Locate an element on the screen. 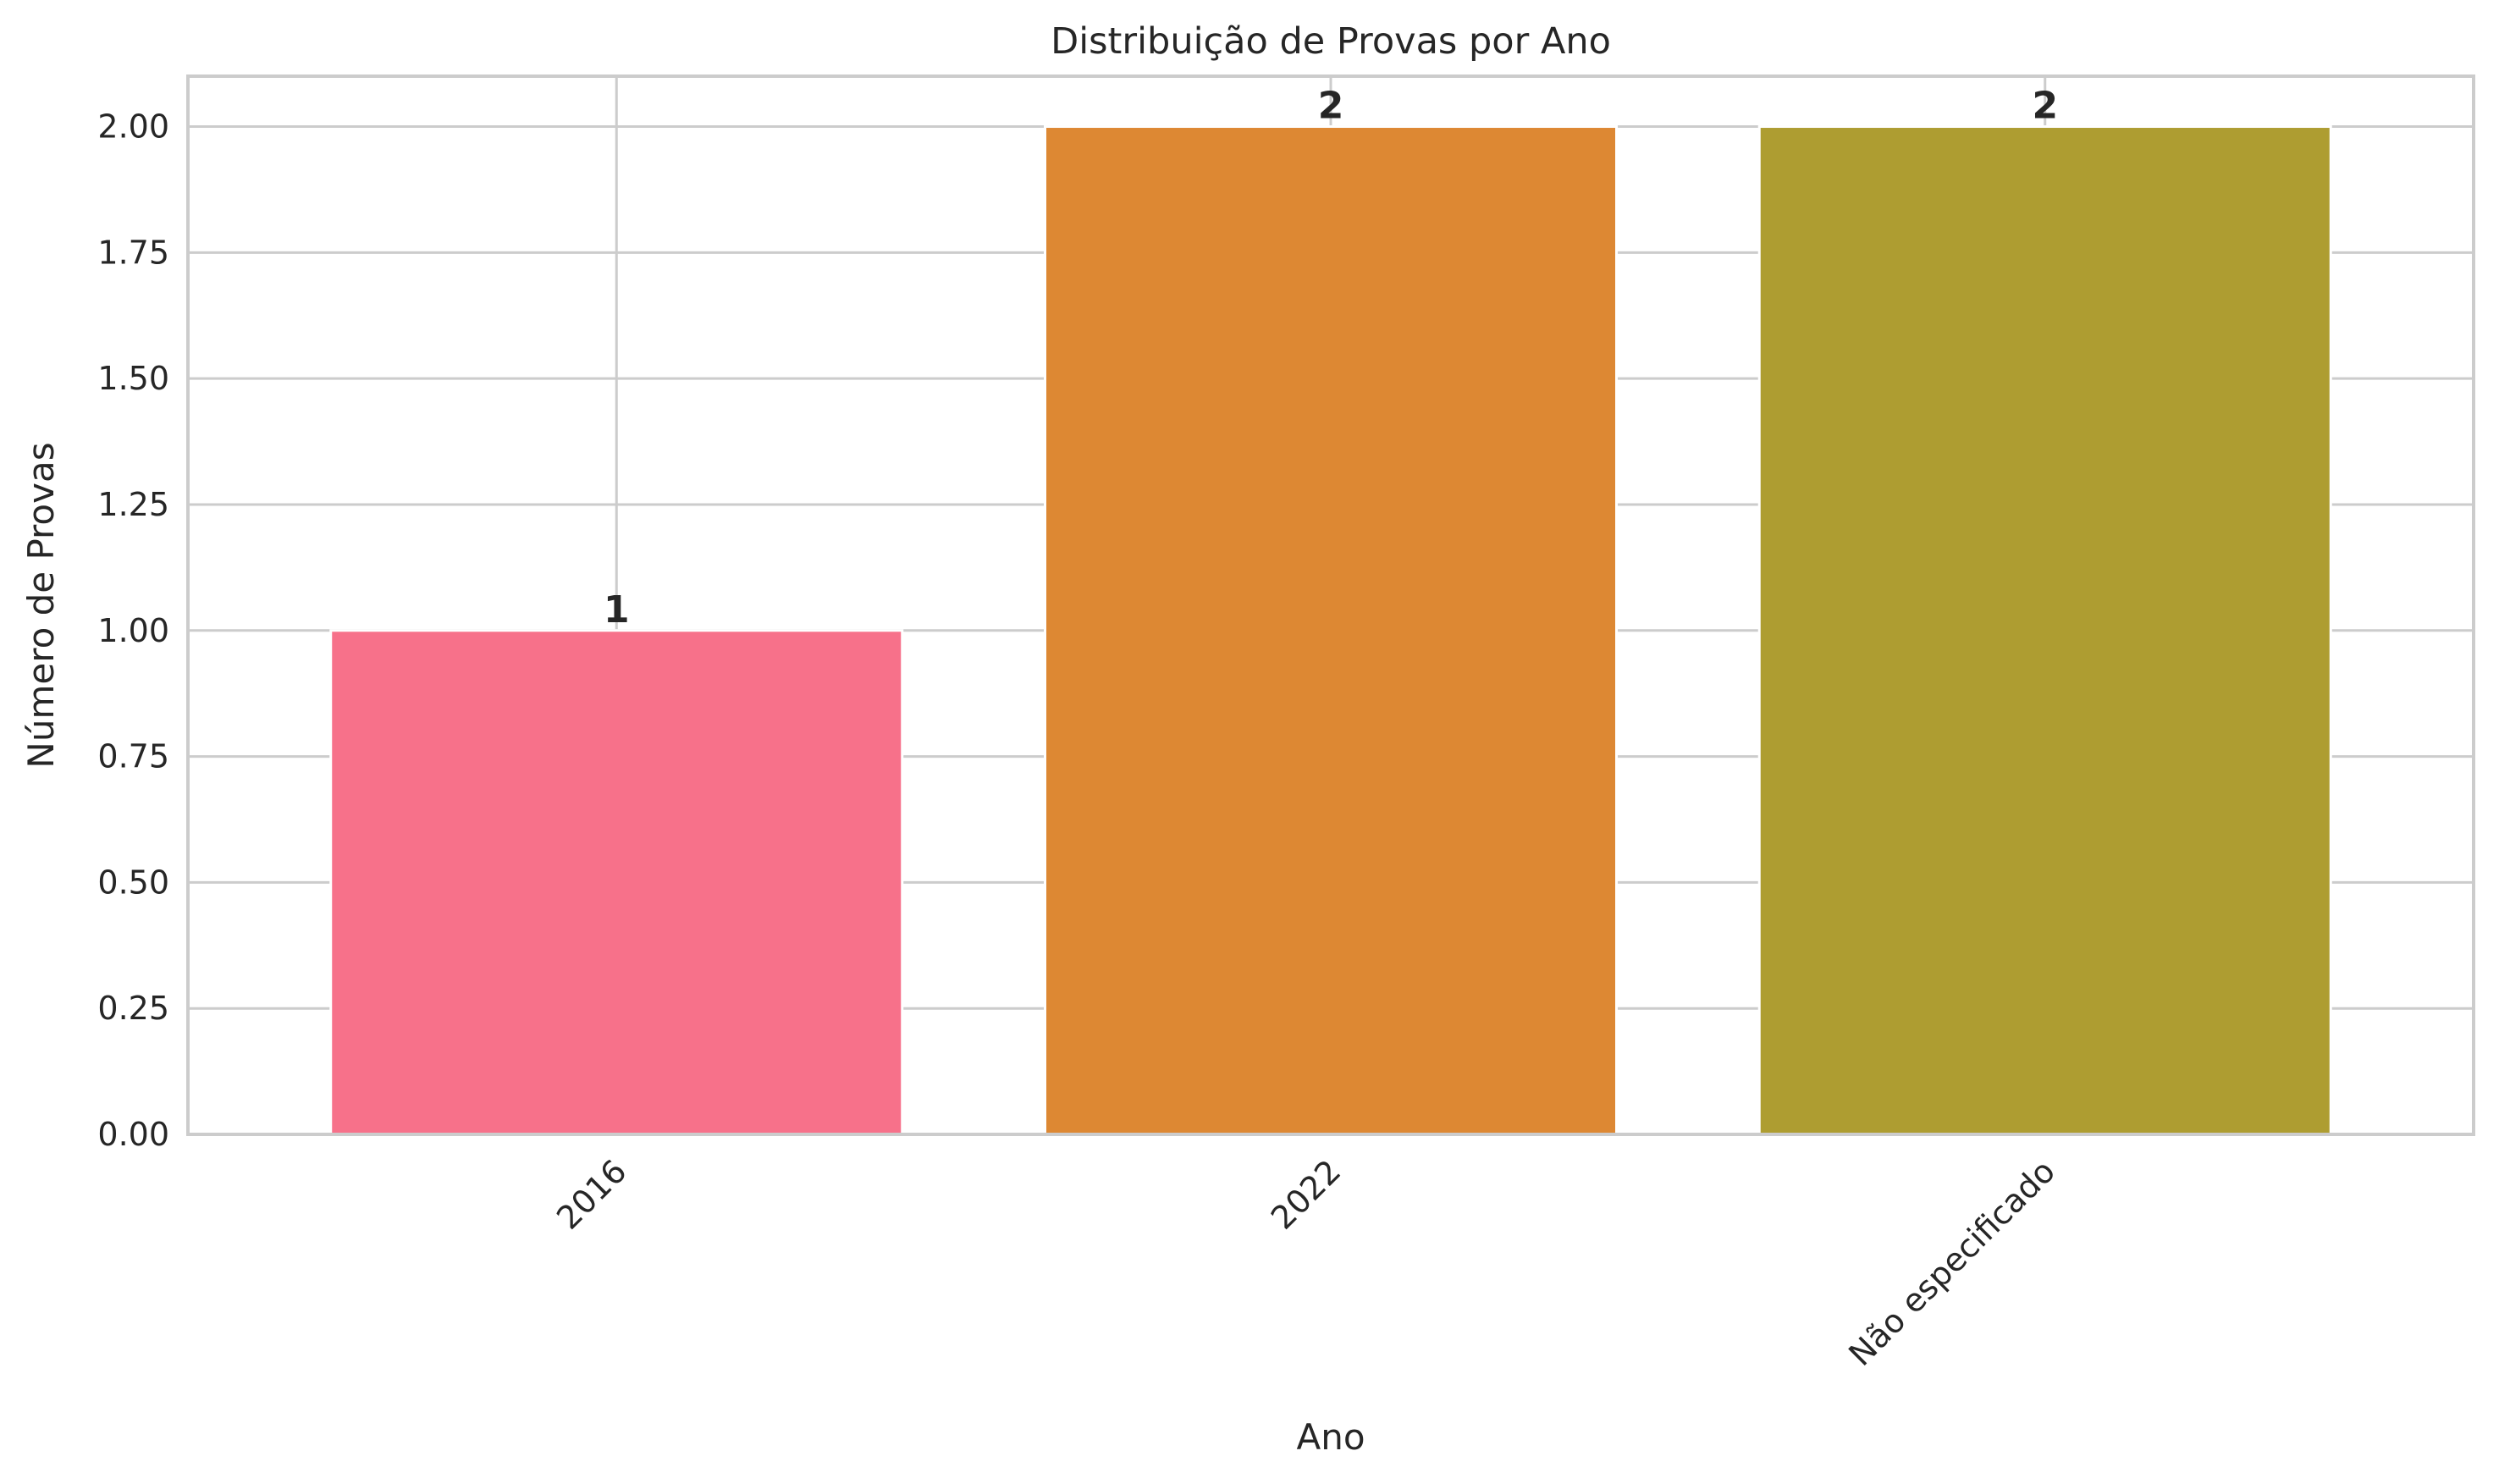  y-tick-label: 0.25 is located at coordinates (133, 1009).